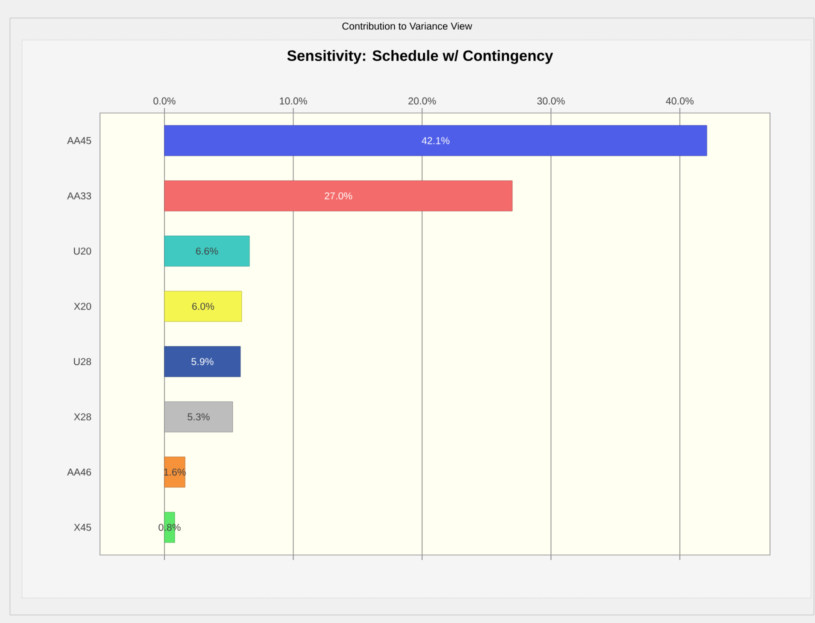 The image size is (815, 623). What do you see at coordinates (79, 472) in the screenshot?
I see `y-tick-label: AA46` at bounding box center [79, 472].